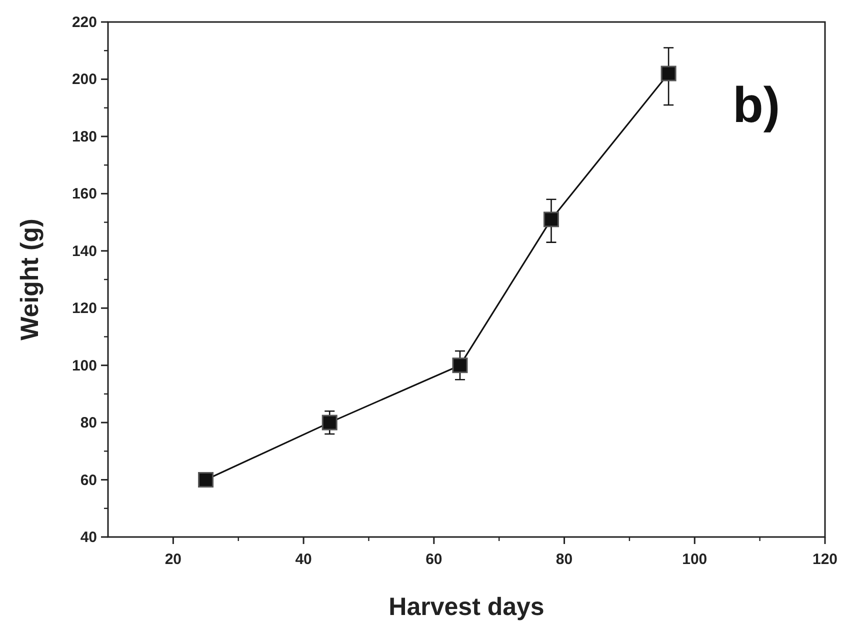 Image resolution: width=849 pixels, height=643 pixels. Describe the element at coordinates (84, 365) in the screenshot. I see `y-tick-label: 100` at that location.